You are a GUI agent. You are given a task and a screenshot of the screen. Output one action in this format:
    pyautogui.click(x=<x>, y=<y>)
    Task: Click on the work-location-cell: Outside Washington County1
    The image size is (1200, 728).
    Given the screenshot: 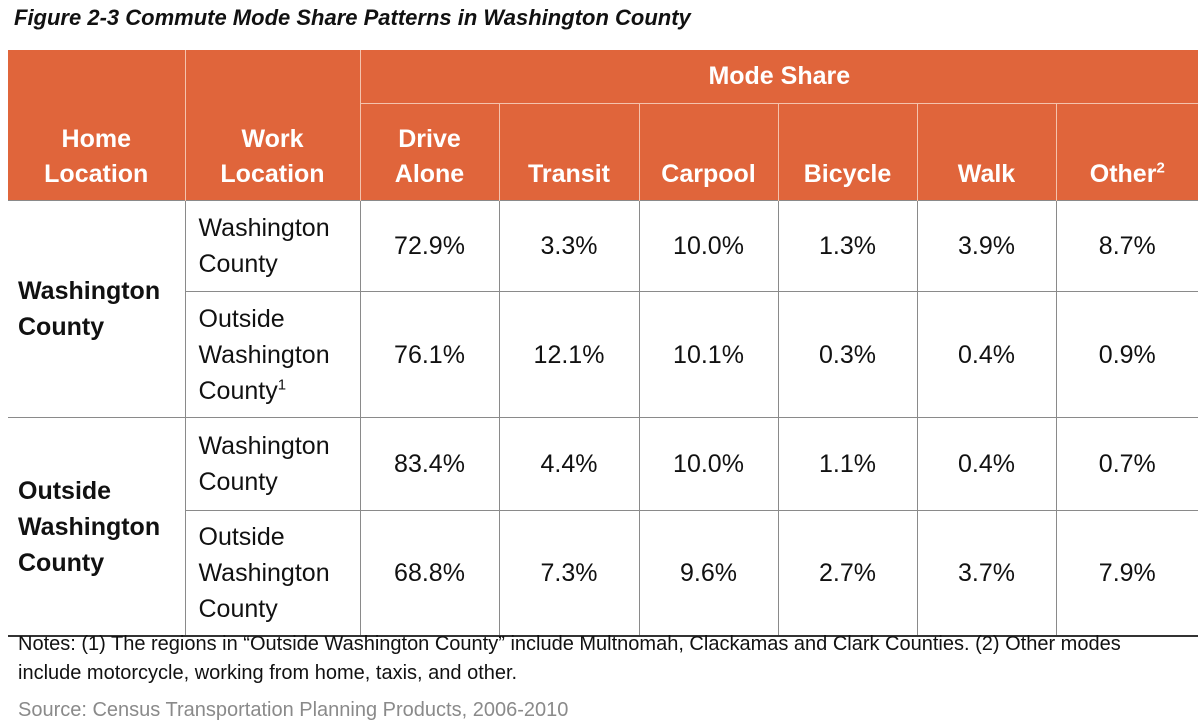 What is the action you would take?
    pyautogui.click(x=272, y=354)
    